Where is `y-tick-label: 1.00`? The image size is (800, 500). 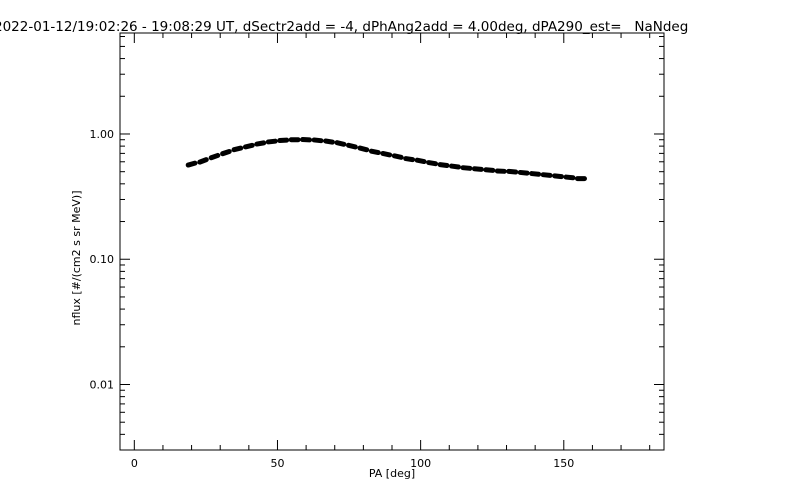
y-tick-label: 1.00 is located at coordinates (102, 134).